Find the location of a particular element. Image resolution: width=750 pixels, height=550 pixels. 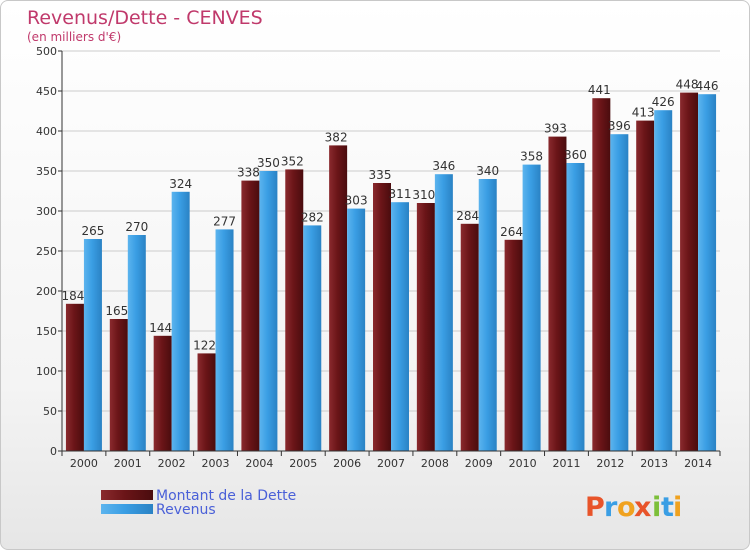

x-tick-label: 2001 is located at coordinates (128, 463).